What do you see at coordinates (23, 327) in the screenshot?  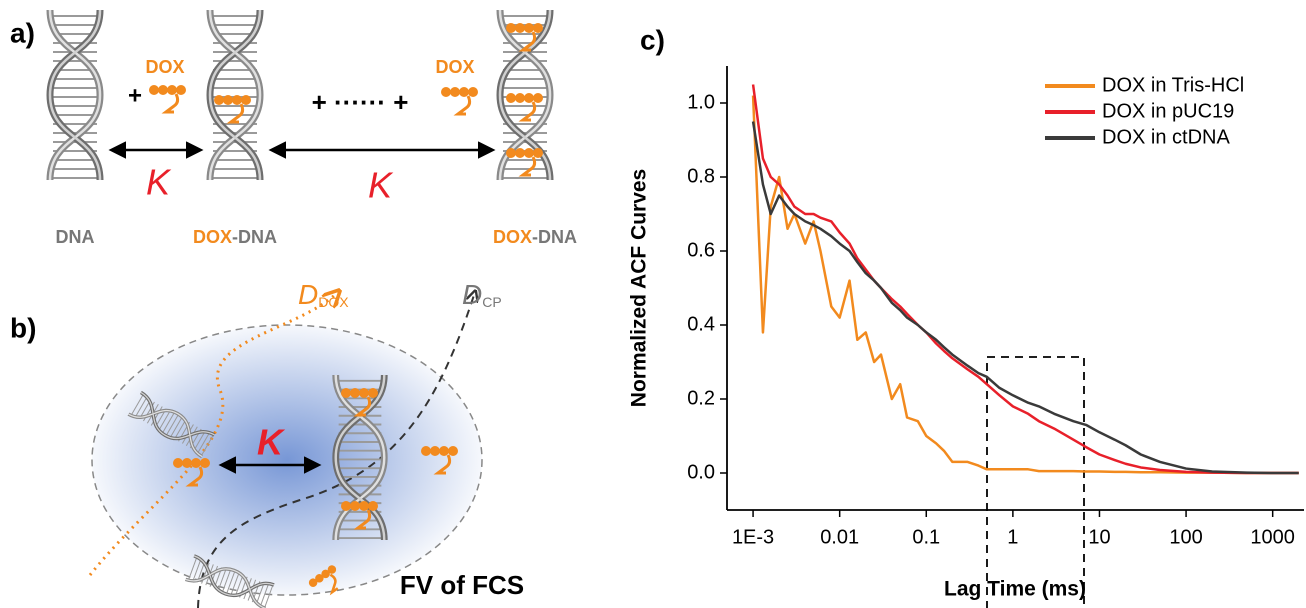 I see `panel-label: b)` at bounding box center [23, 327].